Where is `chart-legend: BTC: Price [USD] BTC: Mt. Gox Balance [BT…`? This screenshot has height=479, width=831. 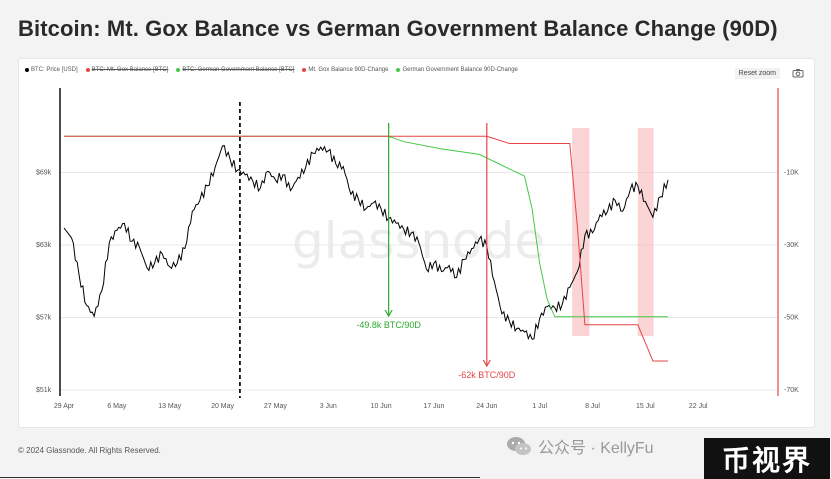 chart-legend: BTC: Price [USD] BTC: Mt. Gox Balance [BT… is located at coordinates (271, 70).